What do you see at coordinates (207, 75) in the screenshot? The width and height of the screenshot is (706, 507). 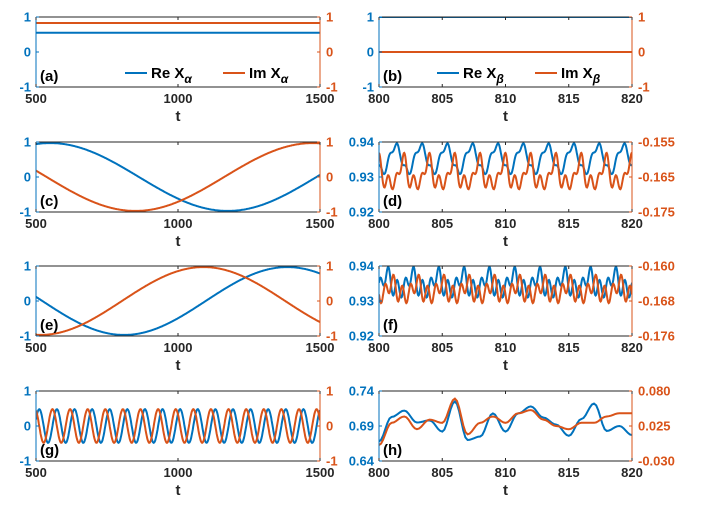 I see `legend: Re Xα Im Xα` at bounding box center [207, 75].